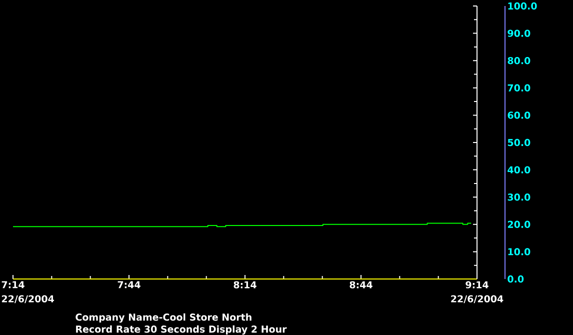 The image size is (573, 335). What do you see at coordinates (519, 115) in the screenshot?
I see `y-tick-label: 60.0` at bounding box center [519, 115].